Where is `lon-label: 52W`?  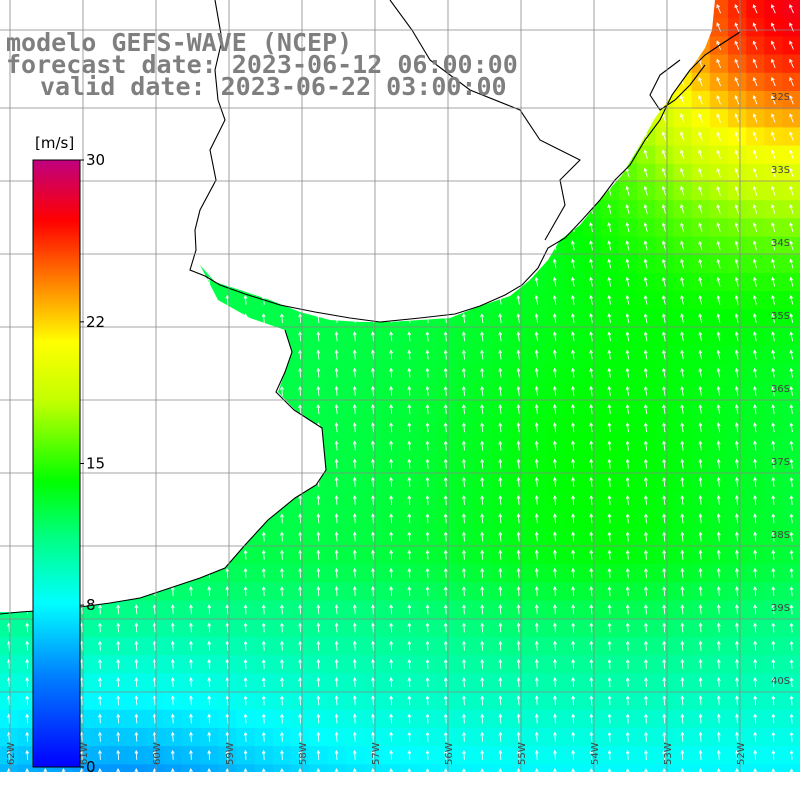 lon-label: 52W is located at coordinates (741, 753).